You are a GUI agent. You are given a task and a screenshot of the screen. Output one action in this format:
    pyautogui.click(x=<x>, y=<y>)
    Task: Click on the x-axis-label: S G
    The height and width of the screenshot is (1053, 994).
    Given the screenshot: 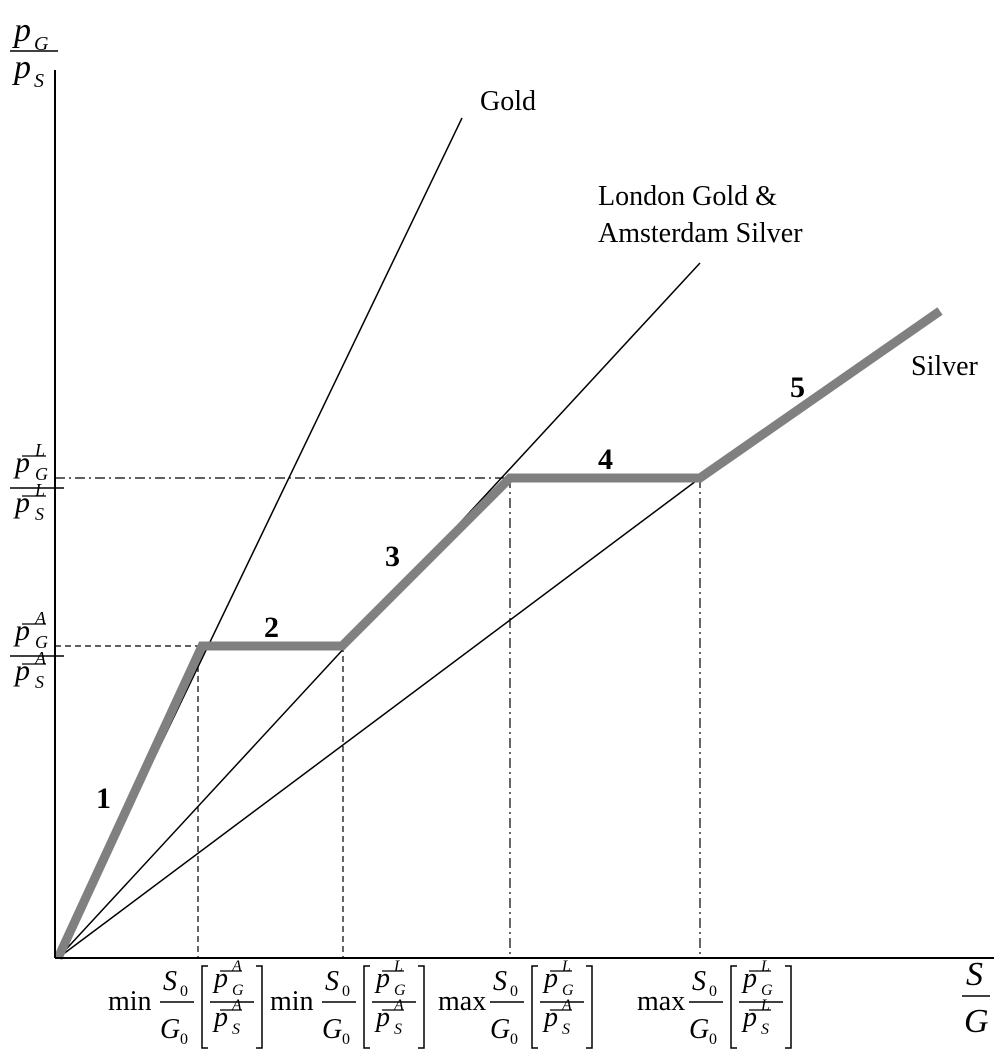 What is the action you would take?
    pyautogui.click(x=976, y=998)
    